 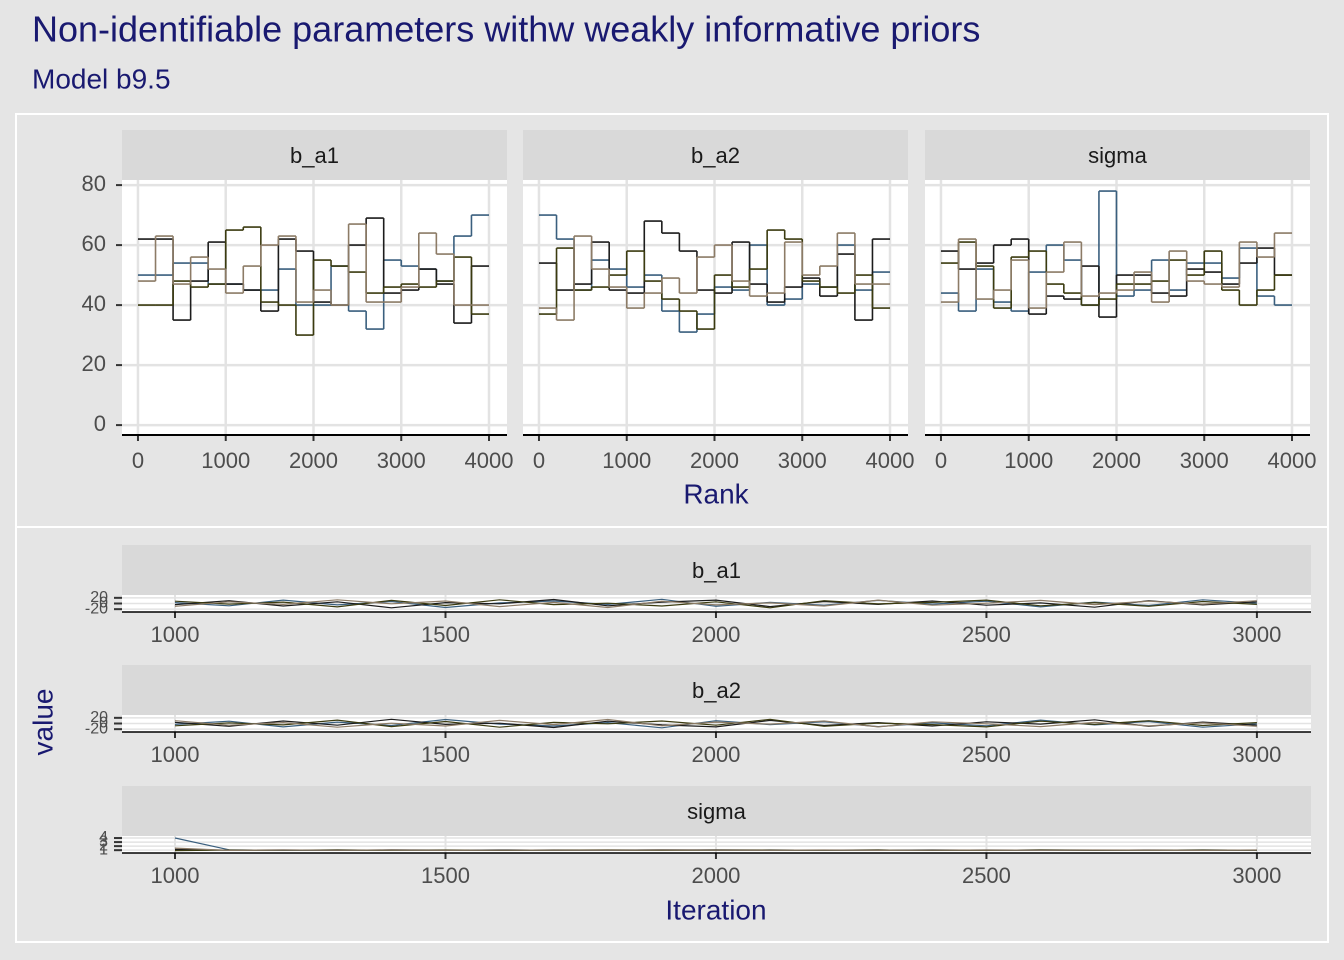 I want to click on y-tick-label: 1, so click(x=103, y=849).